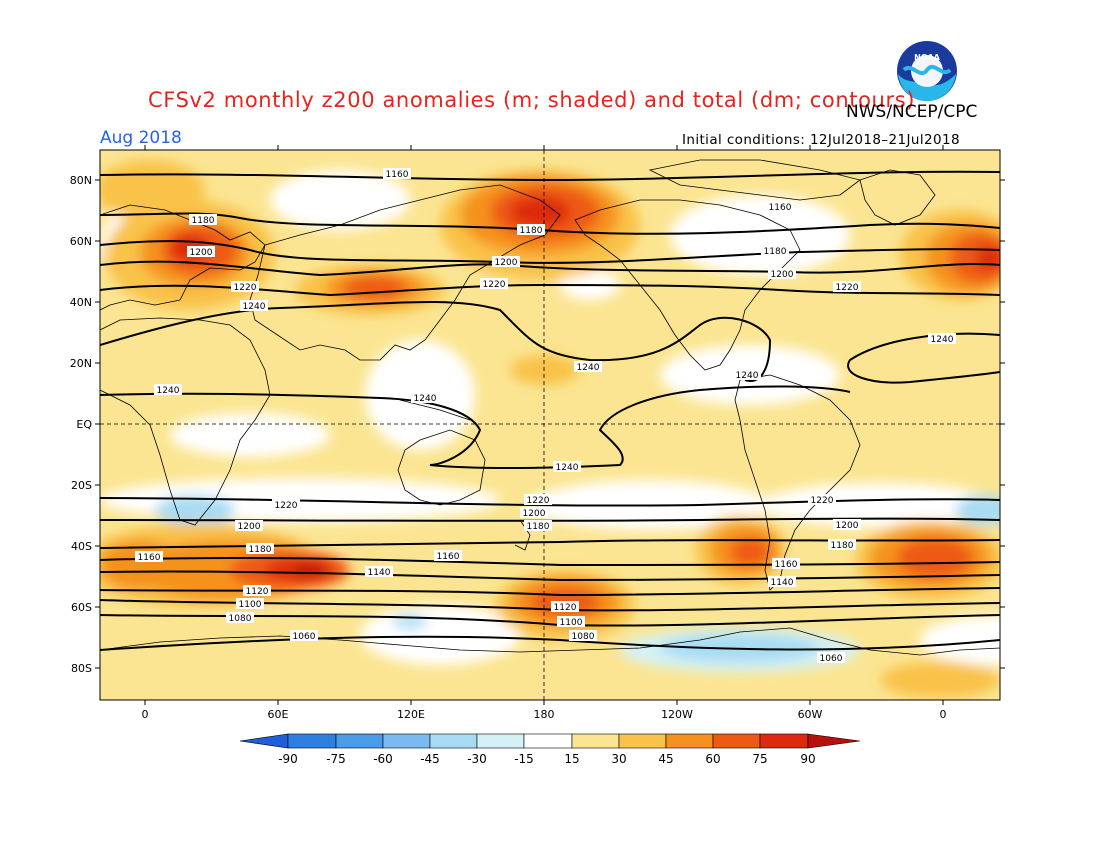 This screenshot has width=1100, height=850. I want to click on contour-line-1240-tropic, so click(475, 427).